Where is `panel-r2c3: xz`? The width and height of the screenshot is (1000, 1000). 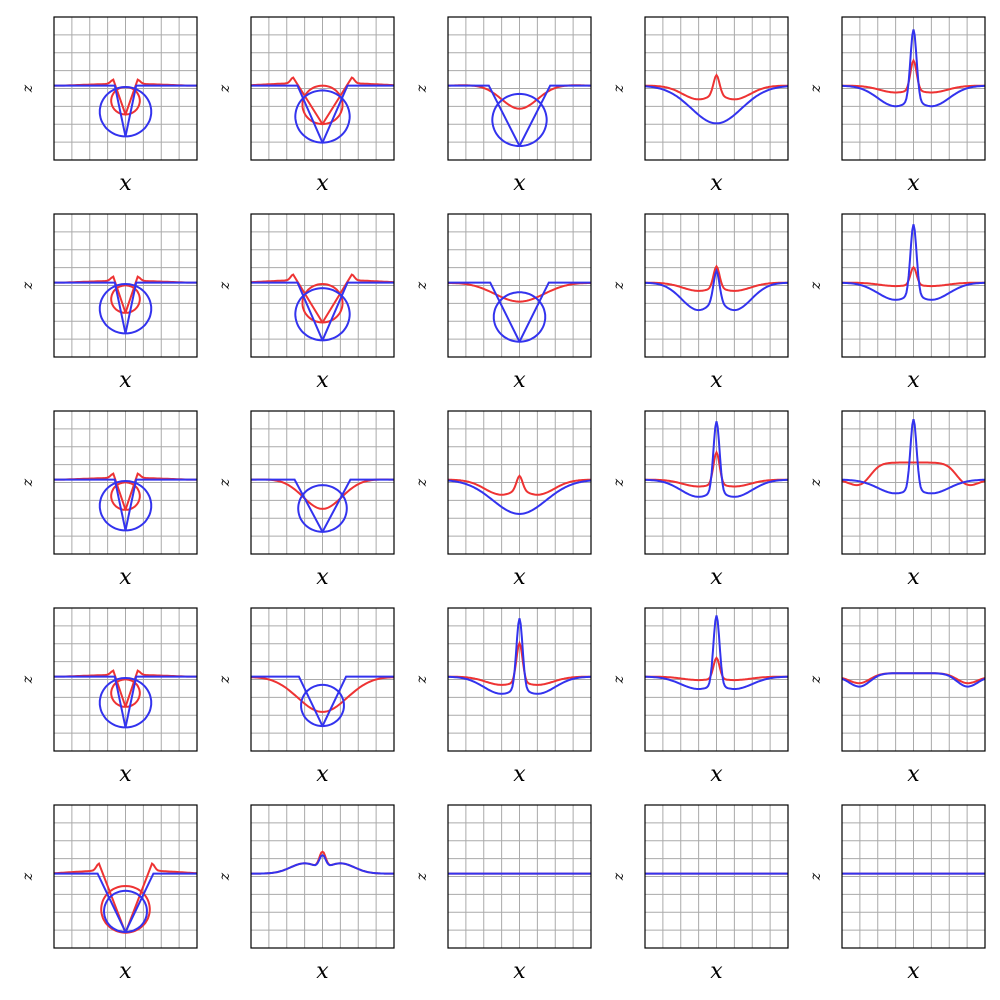
panel-r2c3: xz is located at coordinates (503, 303).